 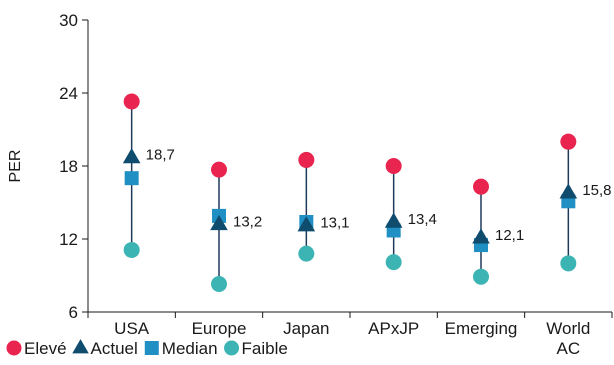 I want to click on x-tick-label: APxJP, so click(x=393, y=328).